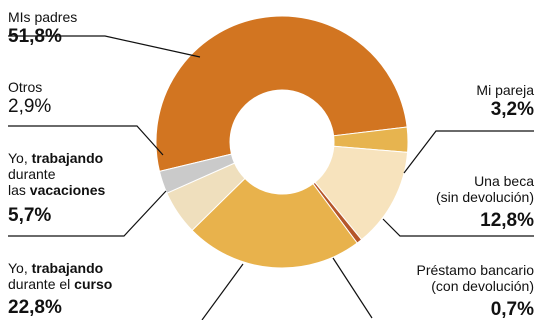 The height and width of the screenshot is (322, 539). What do you see at coordinates (222, 291) in the screenshot?
I see `leader-line-curso` at bounding box center [222, 291].